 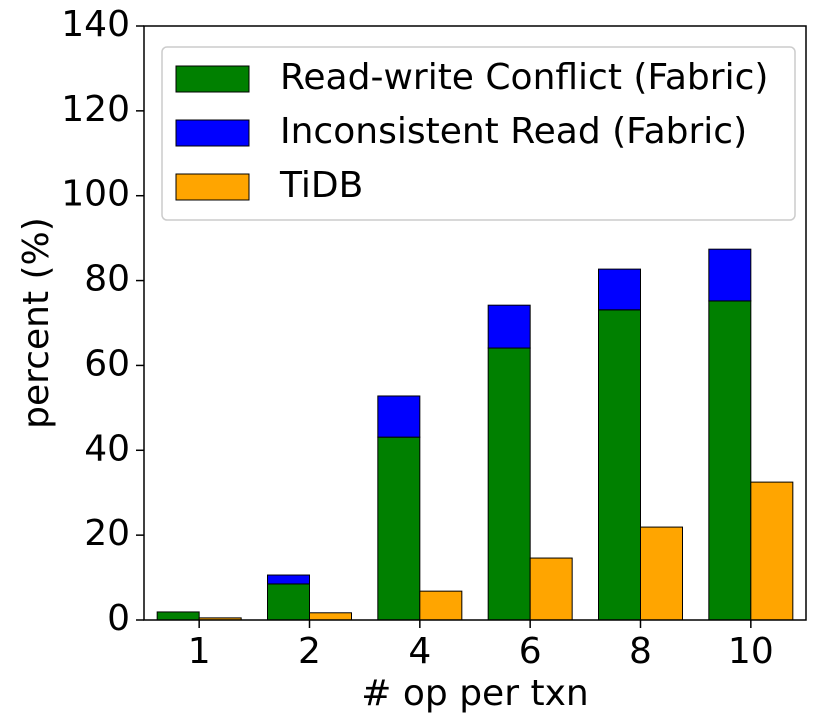 I want to click on x-axis-label: # op per txn, so click(x=474, y=693).